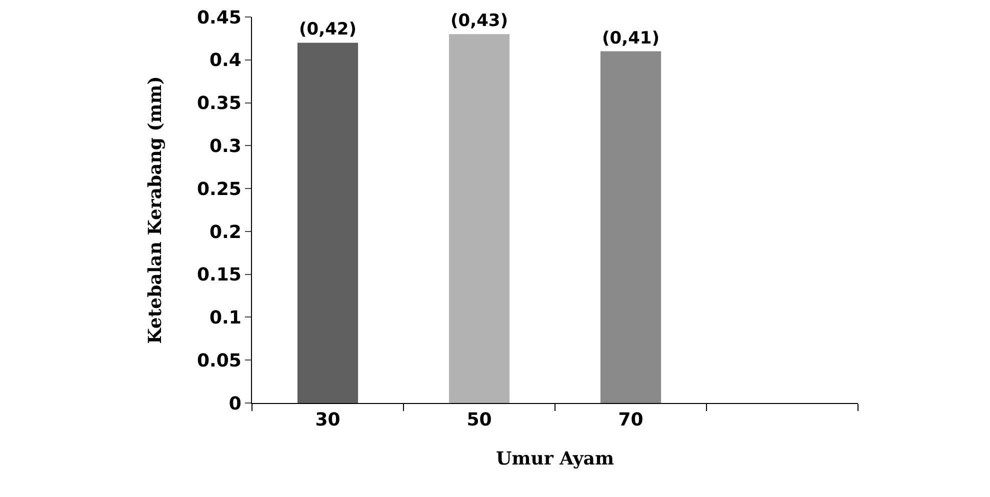 This screenshot has width=990, height=497. Describe the element at coordinates (219, 189) in the screenshot. I see `y-tick-label: 0.25` at that location.